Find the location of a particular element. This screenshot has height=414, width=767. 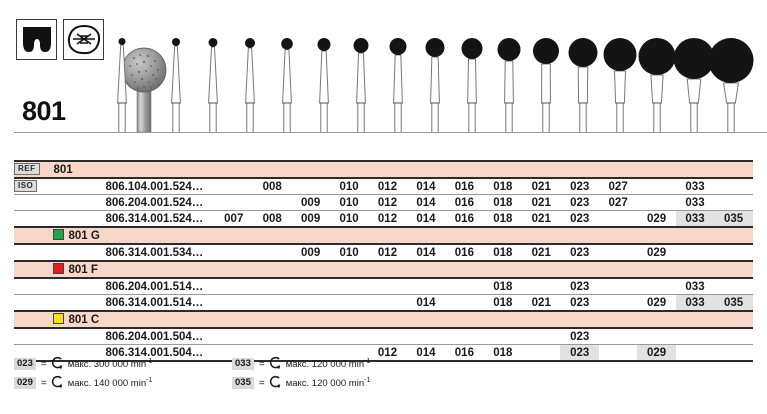

group-header-row: 801 F is located at coordinates (383, 269).